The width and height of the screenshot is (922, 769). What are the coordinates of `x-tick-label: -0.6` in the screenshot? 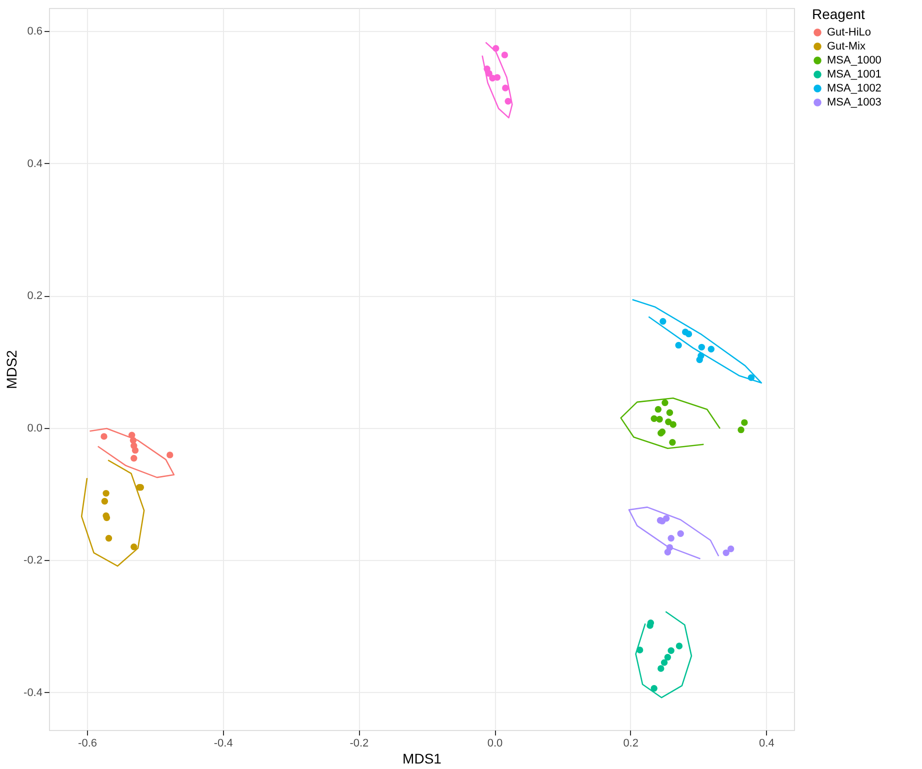 It's located at (88, 744).